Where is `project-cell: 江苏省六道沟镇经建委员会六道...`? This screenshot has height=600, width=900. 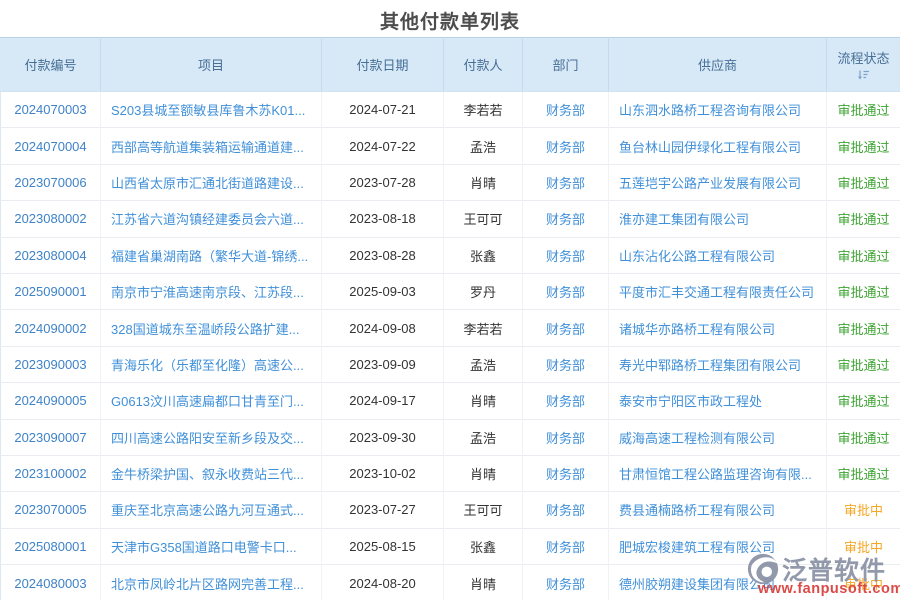 project-cell: 江苏省六道沟镇经建委员会六道... is located at coordinates (211, 219).